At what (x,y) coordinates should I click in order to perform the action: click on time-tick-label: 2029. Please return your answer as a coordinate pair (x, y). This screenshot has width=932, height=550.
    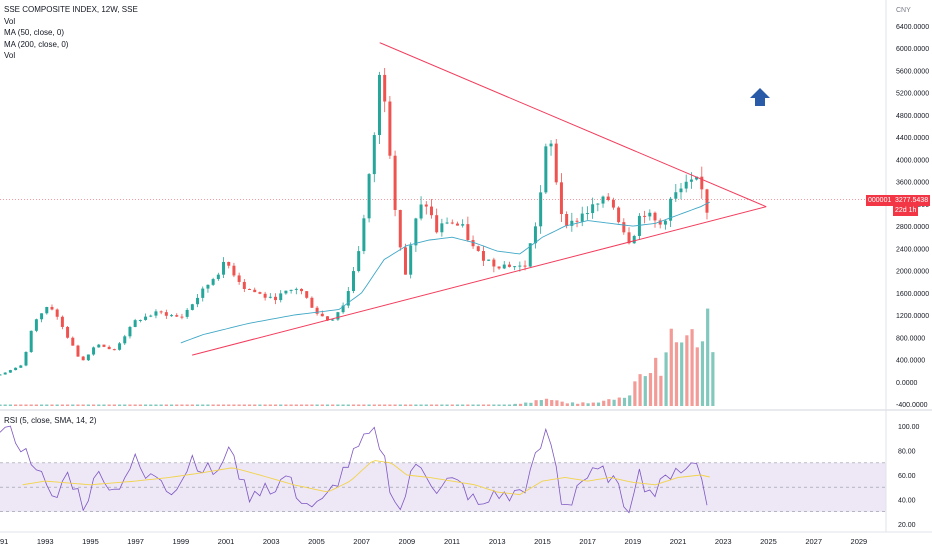
    Looking at the image, I should click on (859, 541).